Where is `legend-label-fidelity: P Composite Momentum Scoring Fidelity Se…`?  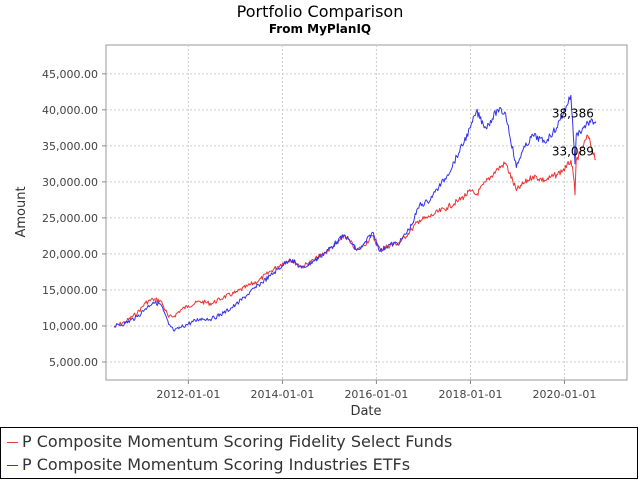 legend-label-fidelity: P Composite Momentum Scoring Fidelity Se… is located at coordinates (237, 441).